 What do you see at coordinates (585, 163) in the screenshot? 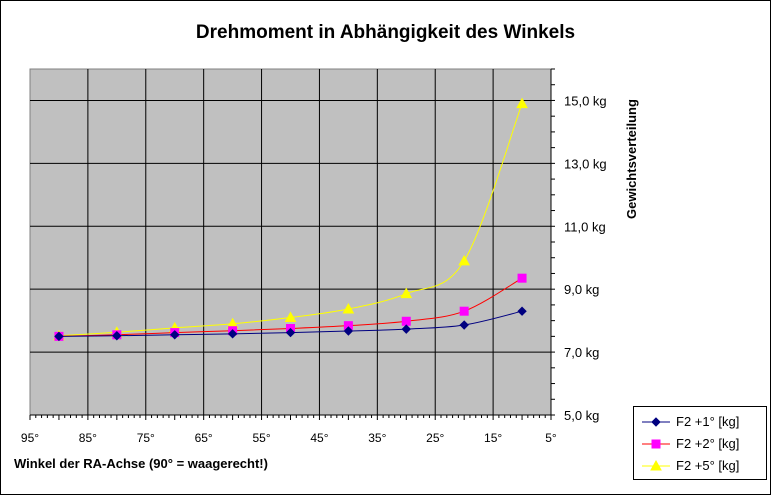
I see `y-tick-label: 13,0 kg` at bounding box center [585, 163].